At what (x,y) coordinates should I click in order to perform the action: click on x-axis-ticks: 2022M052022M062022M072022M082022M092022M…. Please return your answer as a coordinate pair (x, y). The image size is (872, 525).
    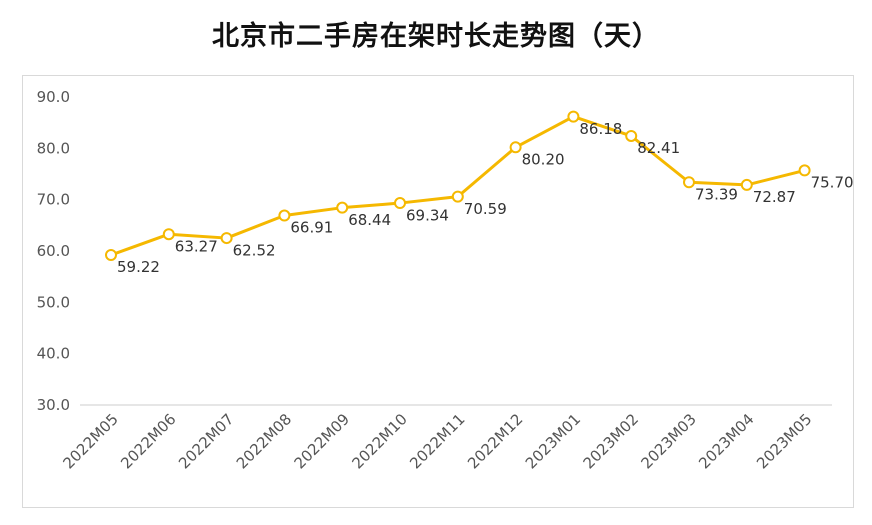
    Looking at the image, I should click on (437, 441).